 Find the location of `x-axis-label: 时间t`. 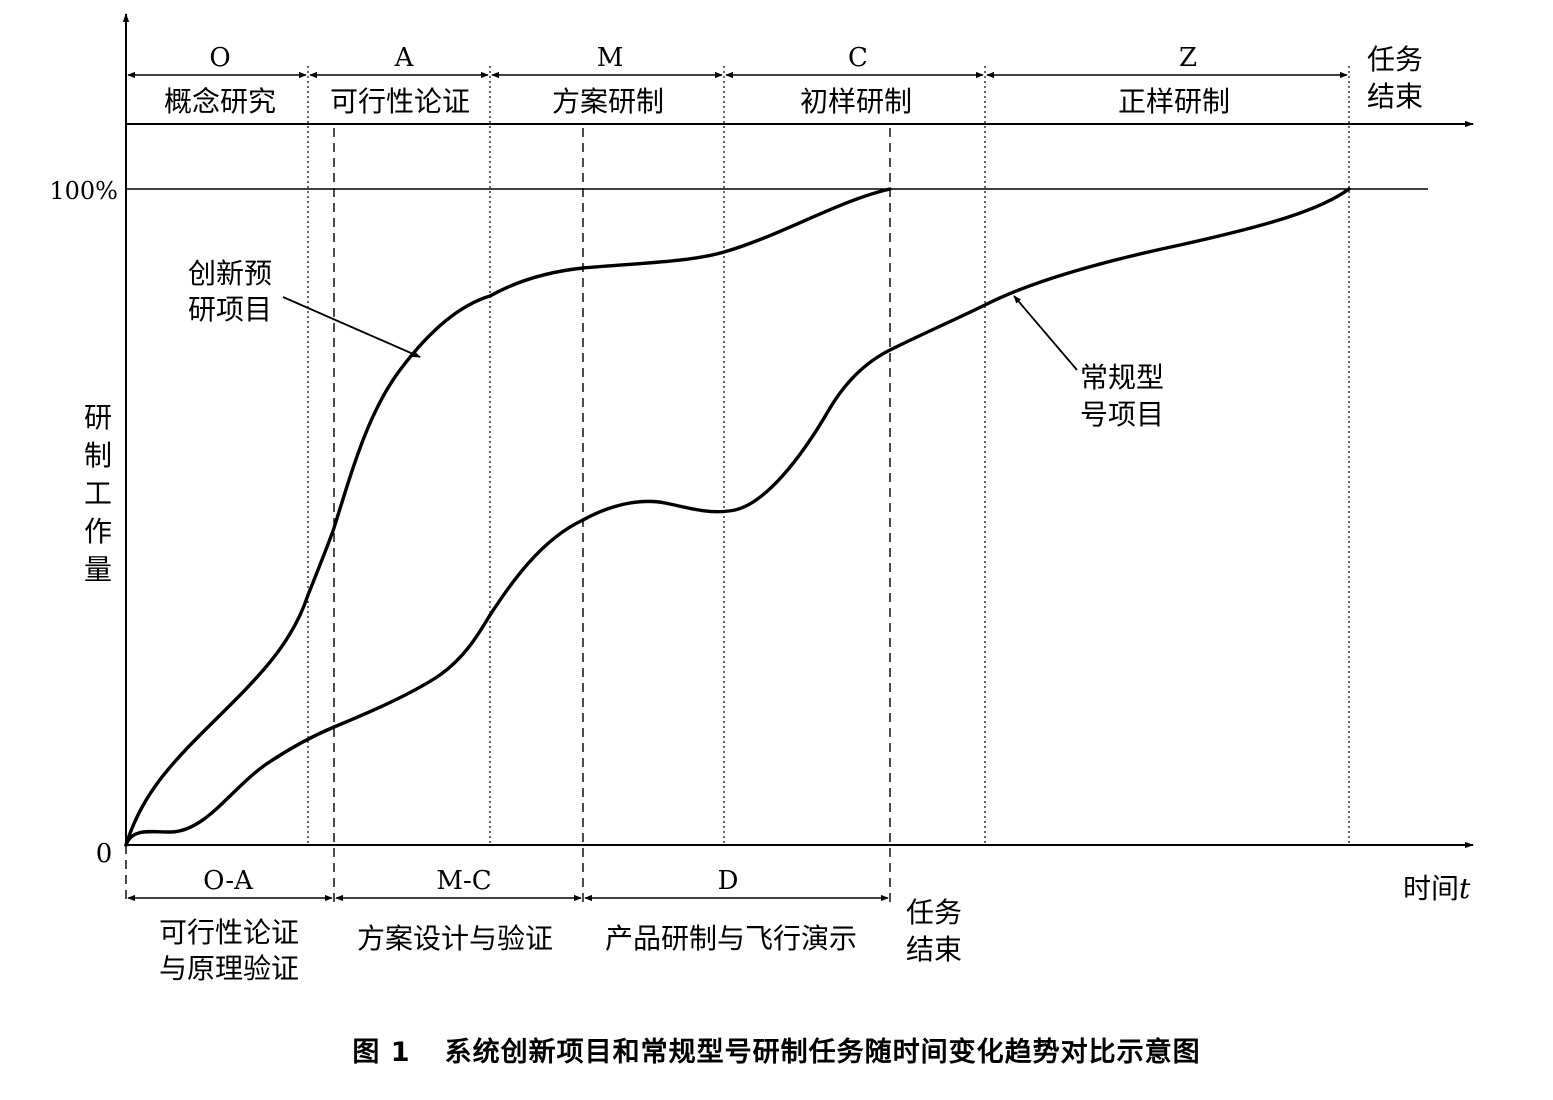

x-axis-label: 时间t is located at coordinates (1437, 888).